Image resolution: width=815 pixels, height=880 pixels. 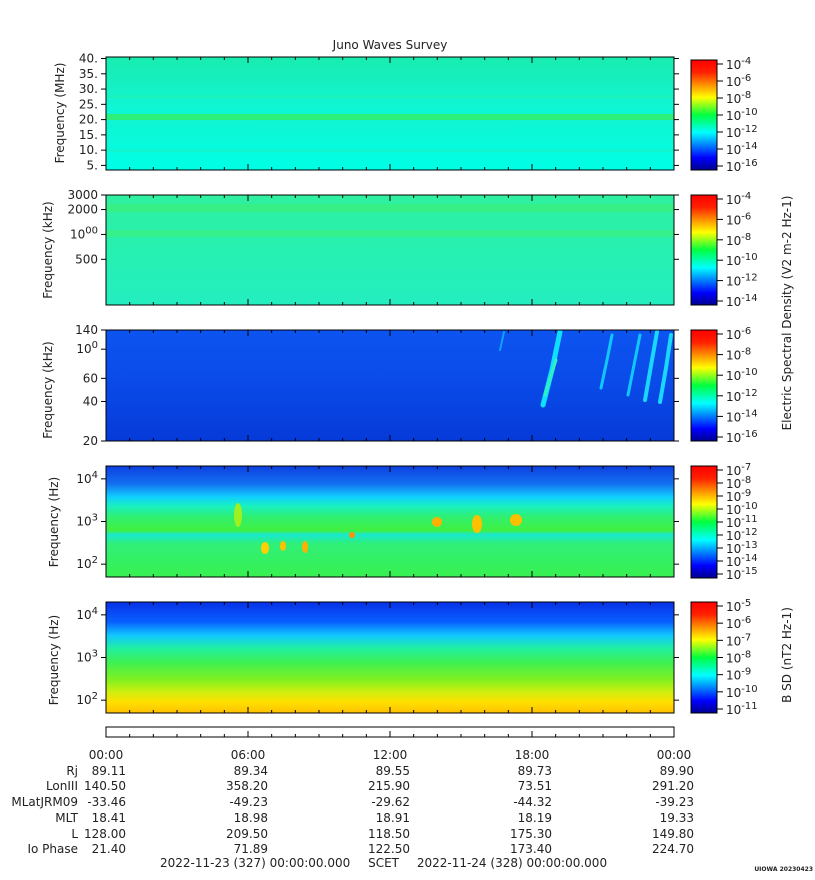 I want to click on colorbar-tick-label-1: 10⁻⁸, so click(x=738, y=98).